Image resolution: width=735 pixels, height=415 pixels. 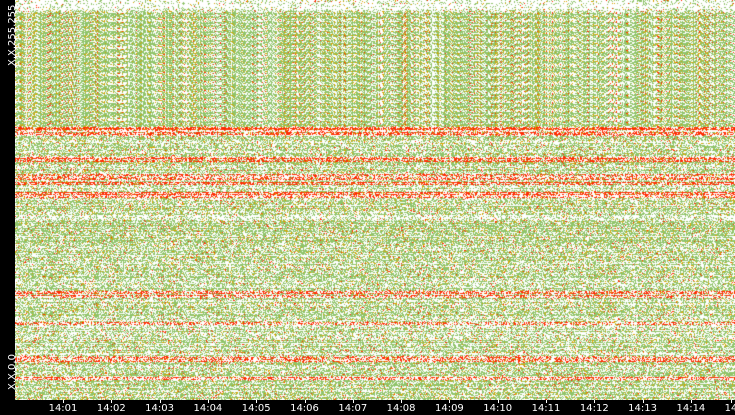 What do you see at coordinates (546, 408) in the screenshot?
I see `x-tick-label: 14:11` at bounding box center [546, 408].